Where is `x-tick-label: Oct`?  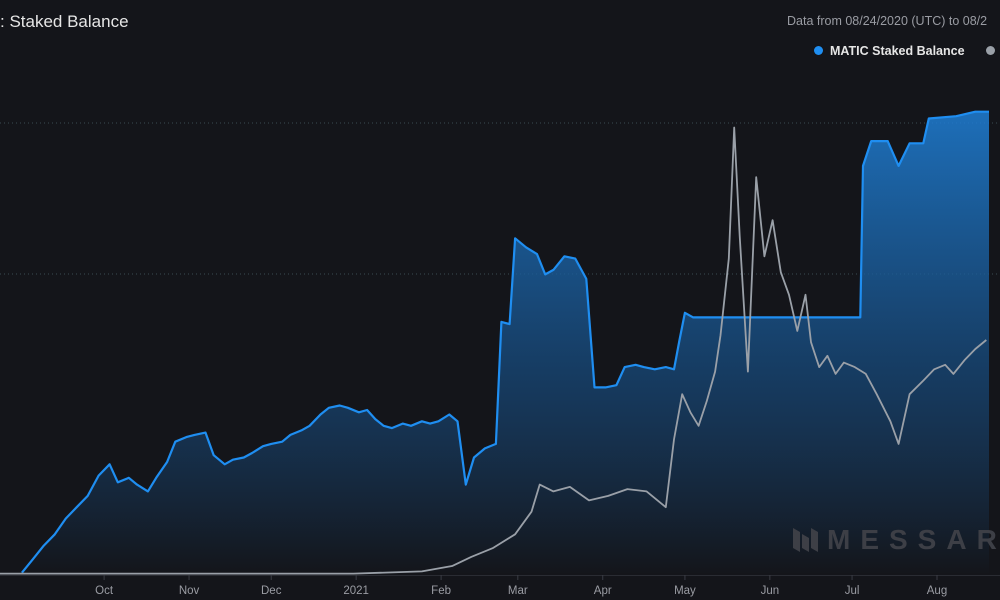
x-tick-label: Oct is located at coordinates (104, 591).